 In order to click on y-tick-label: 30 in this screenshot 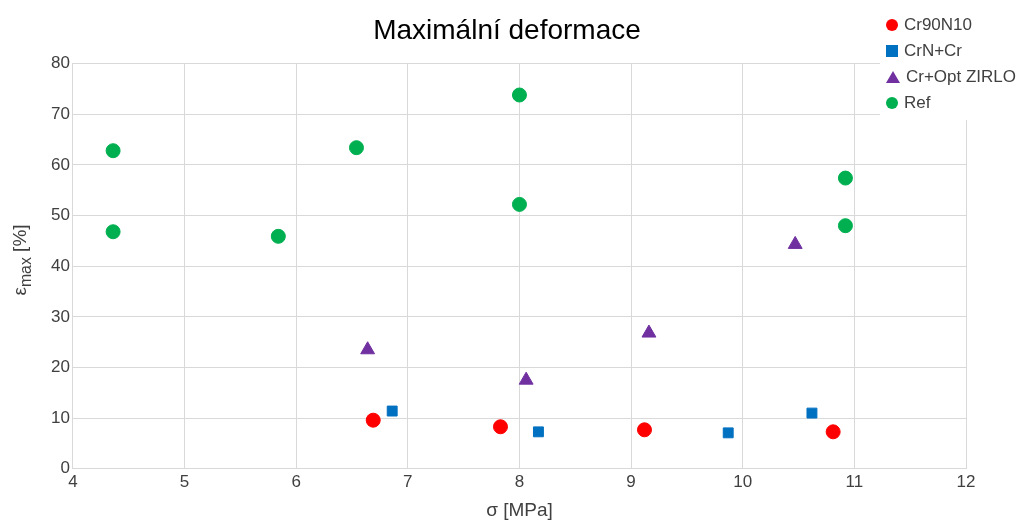, I will do `click(60, 316)`.